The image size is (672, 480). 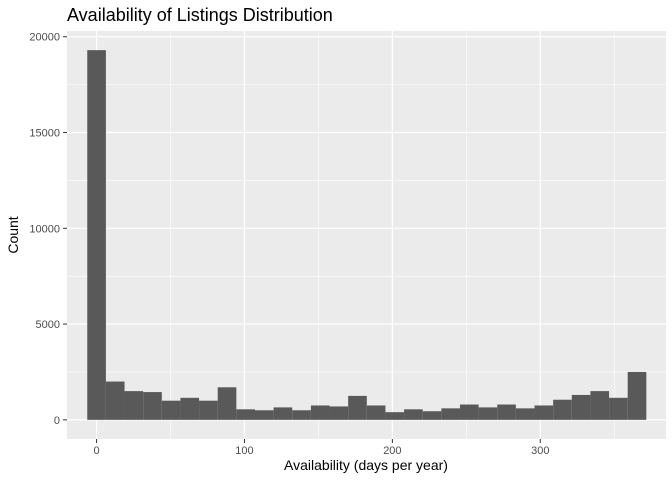 I want to click on y-tick-label: 20000, so click(x=44, y=38).